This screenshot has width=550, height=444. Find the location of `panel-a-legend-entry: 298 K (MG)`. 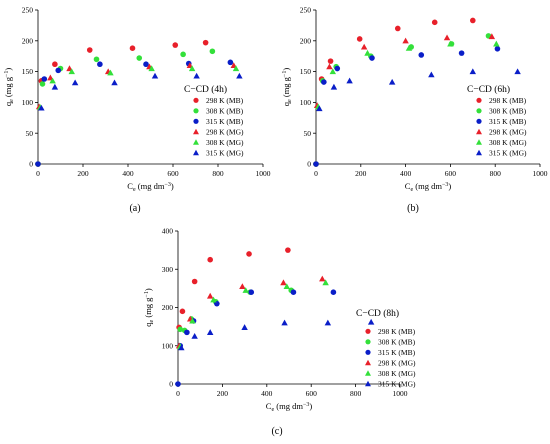

panel-a-legend-entry: 298 K (MG) is located at coordinates (225, 132).